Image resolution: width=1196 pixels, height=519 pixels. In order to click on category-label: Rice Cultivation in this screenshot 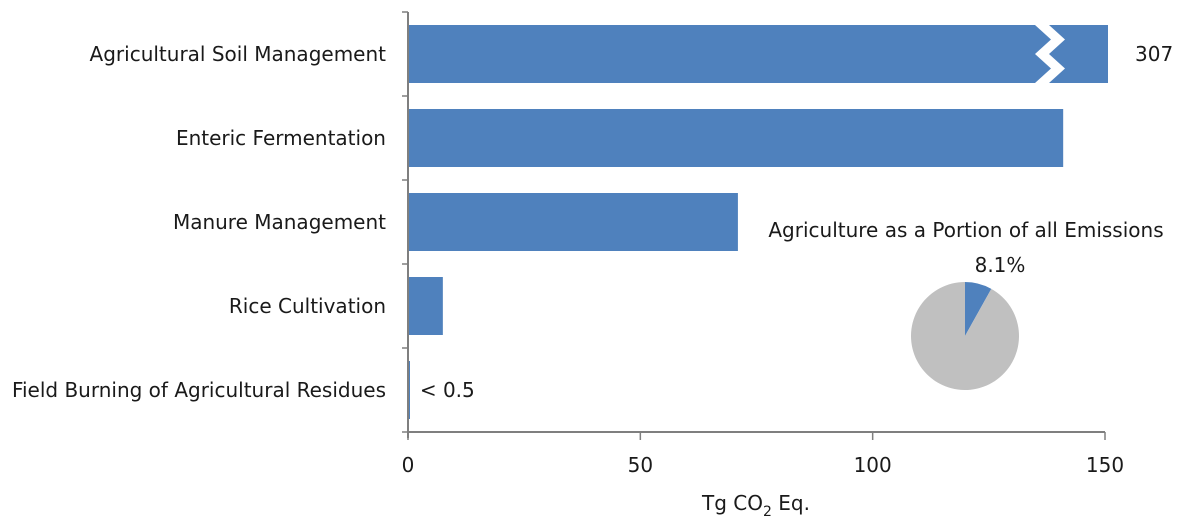, I will do `click(307, 306)`.